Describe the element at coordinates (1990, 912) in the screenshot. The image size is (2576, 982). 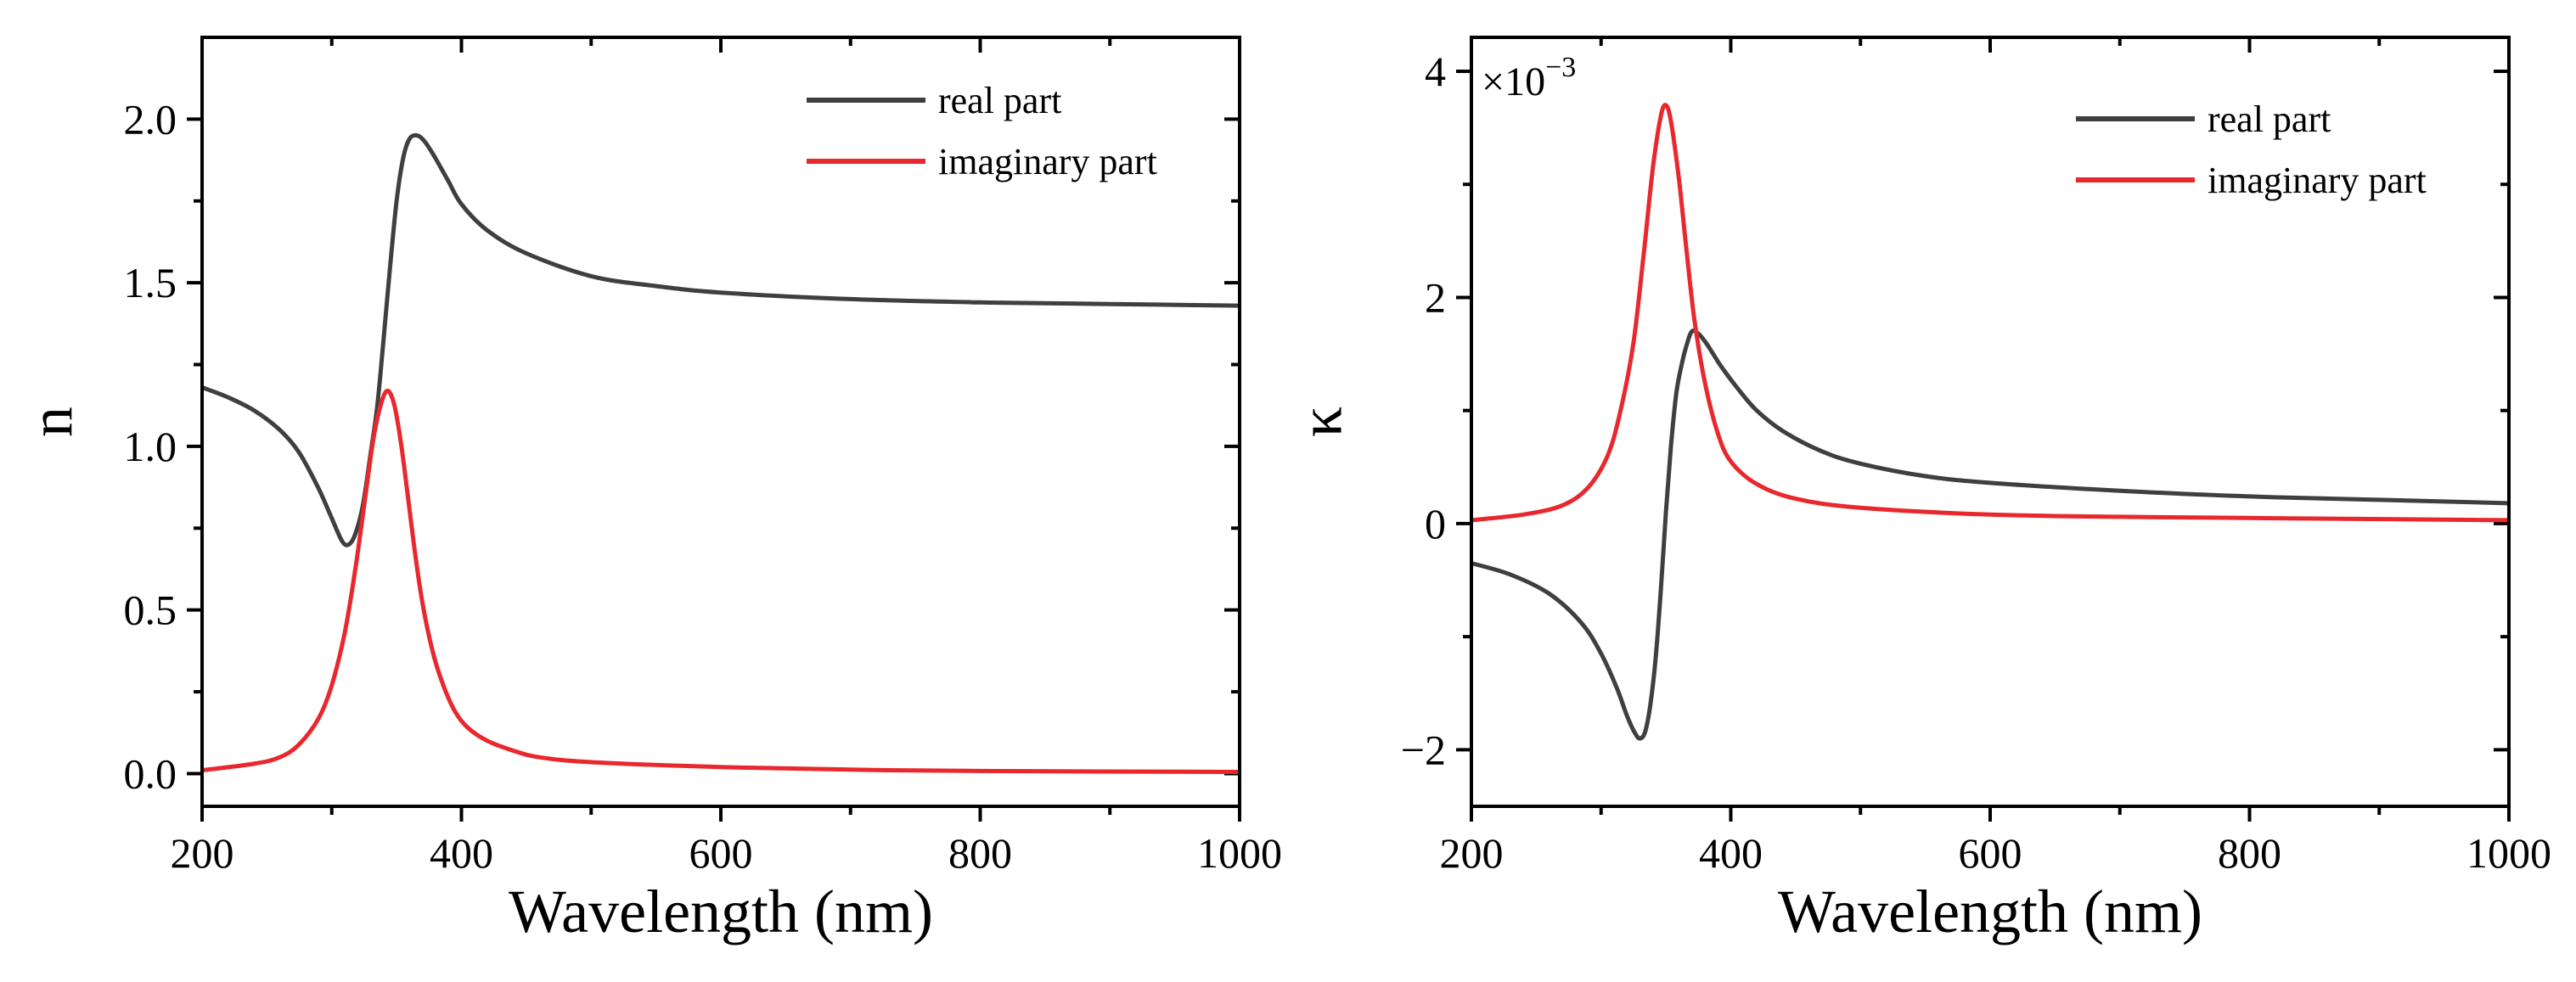
I see `x-axis-title-k: Wavelength (nm)` at that location.